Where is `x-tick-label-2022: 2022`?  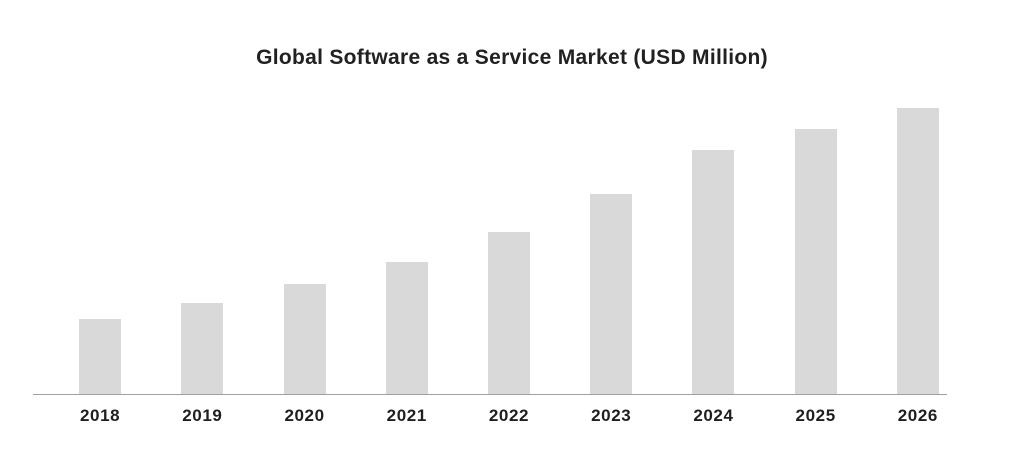 x-tick-label-2022: 2022 is located at coordinates (509, 415).